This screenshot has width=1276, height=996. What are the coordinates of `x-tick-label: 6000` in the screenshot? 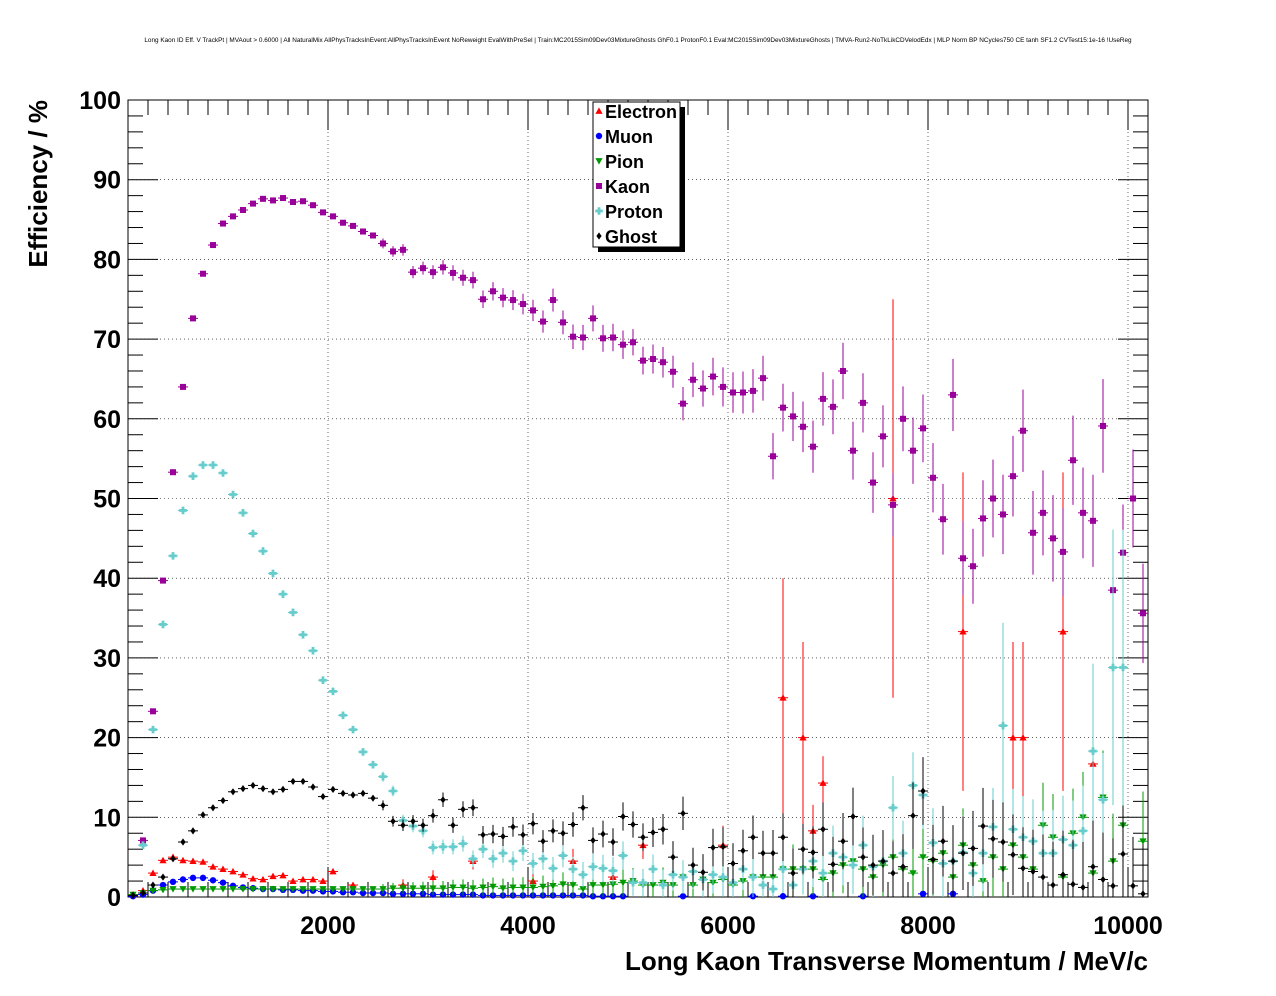 It's located at (728, 926).